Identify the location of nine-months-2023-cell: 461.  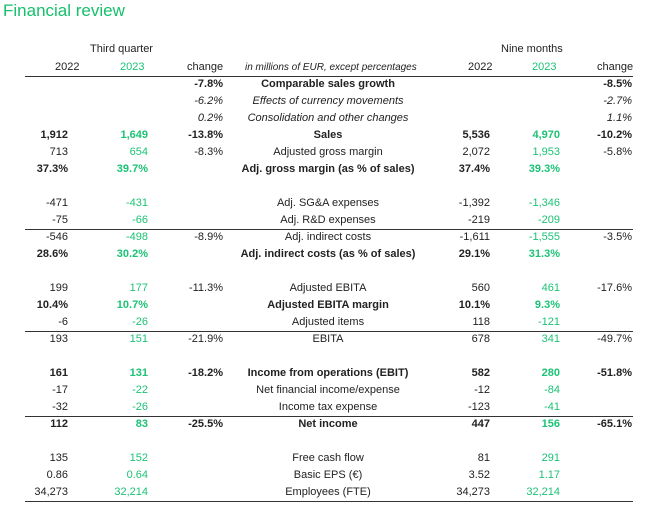
(550, 288).